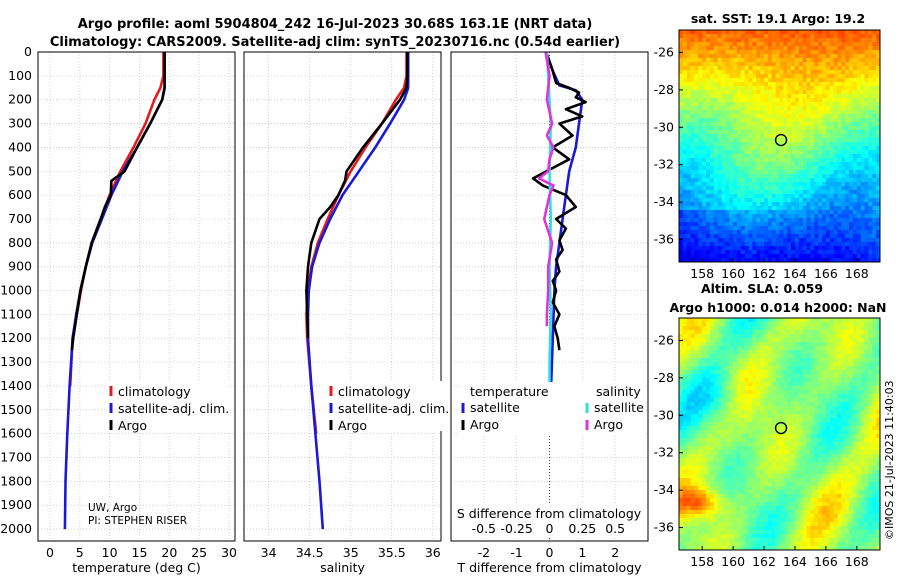 This screenshot has height=580, width=900. Describe the element at coordinates (199, 552) in the screenshot. I see `x-tick-label: 25` at that location.